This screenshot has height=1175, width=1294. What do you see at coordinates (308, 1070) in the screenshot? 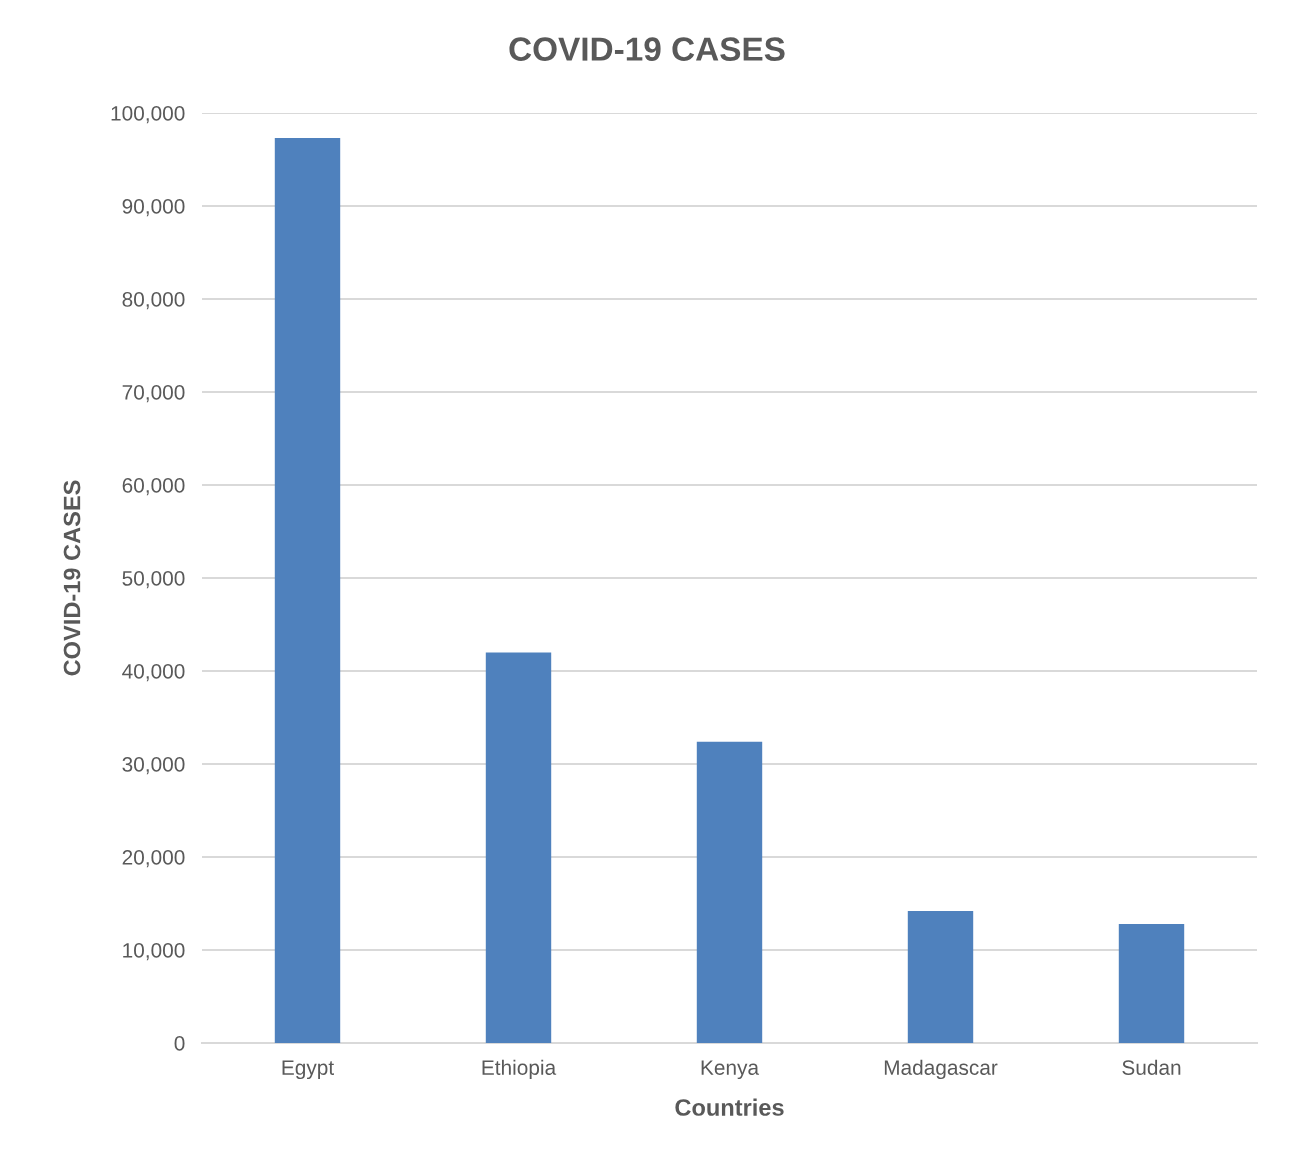
I see `x-tick-label: Egypt` at bounding box center [308, 1070].